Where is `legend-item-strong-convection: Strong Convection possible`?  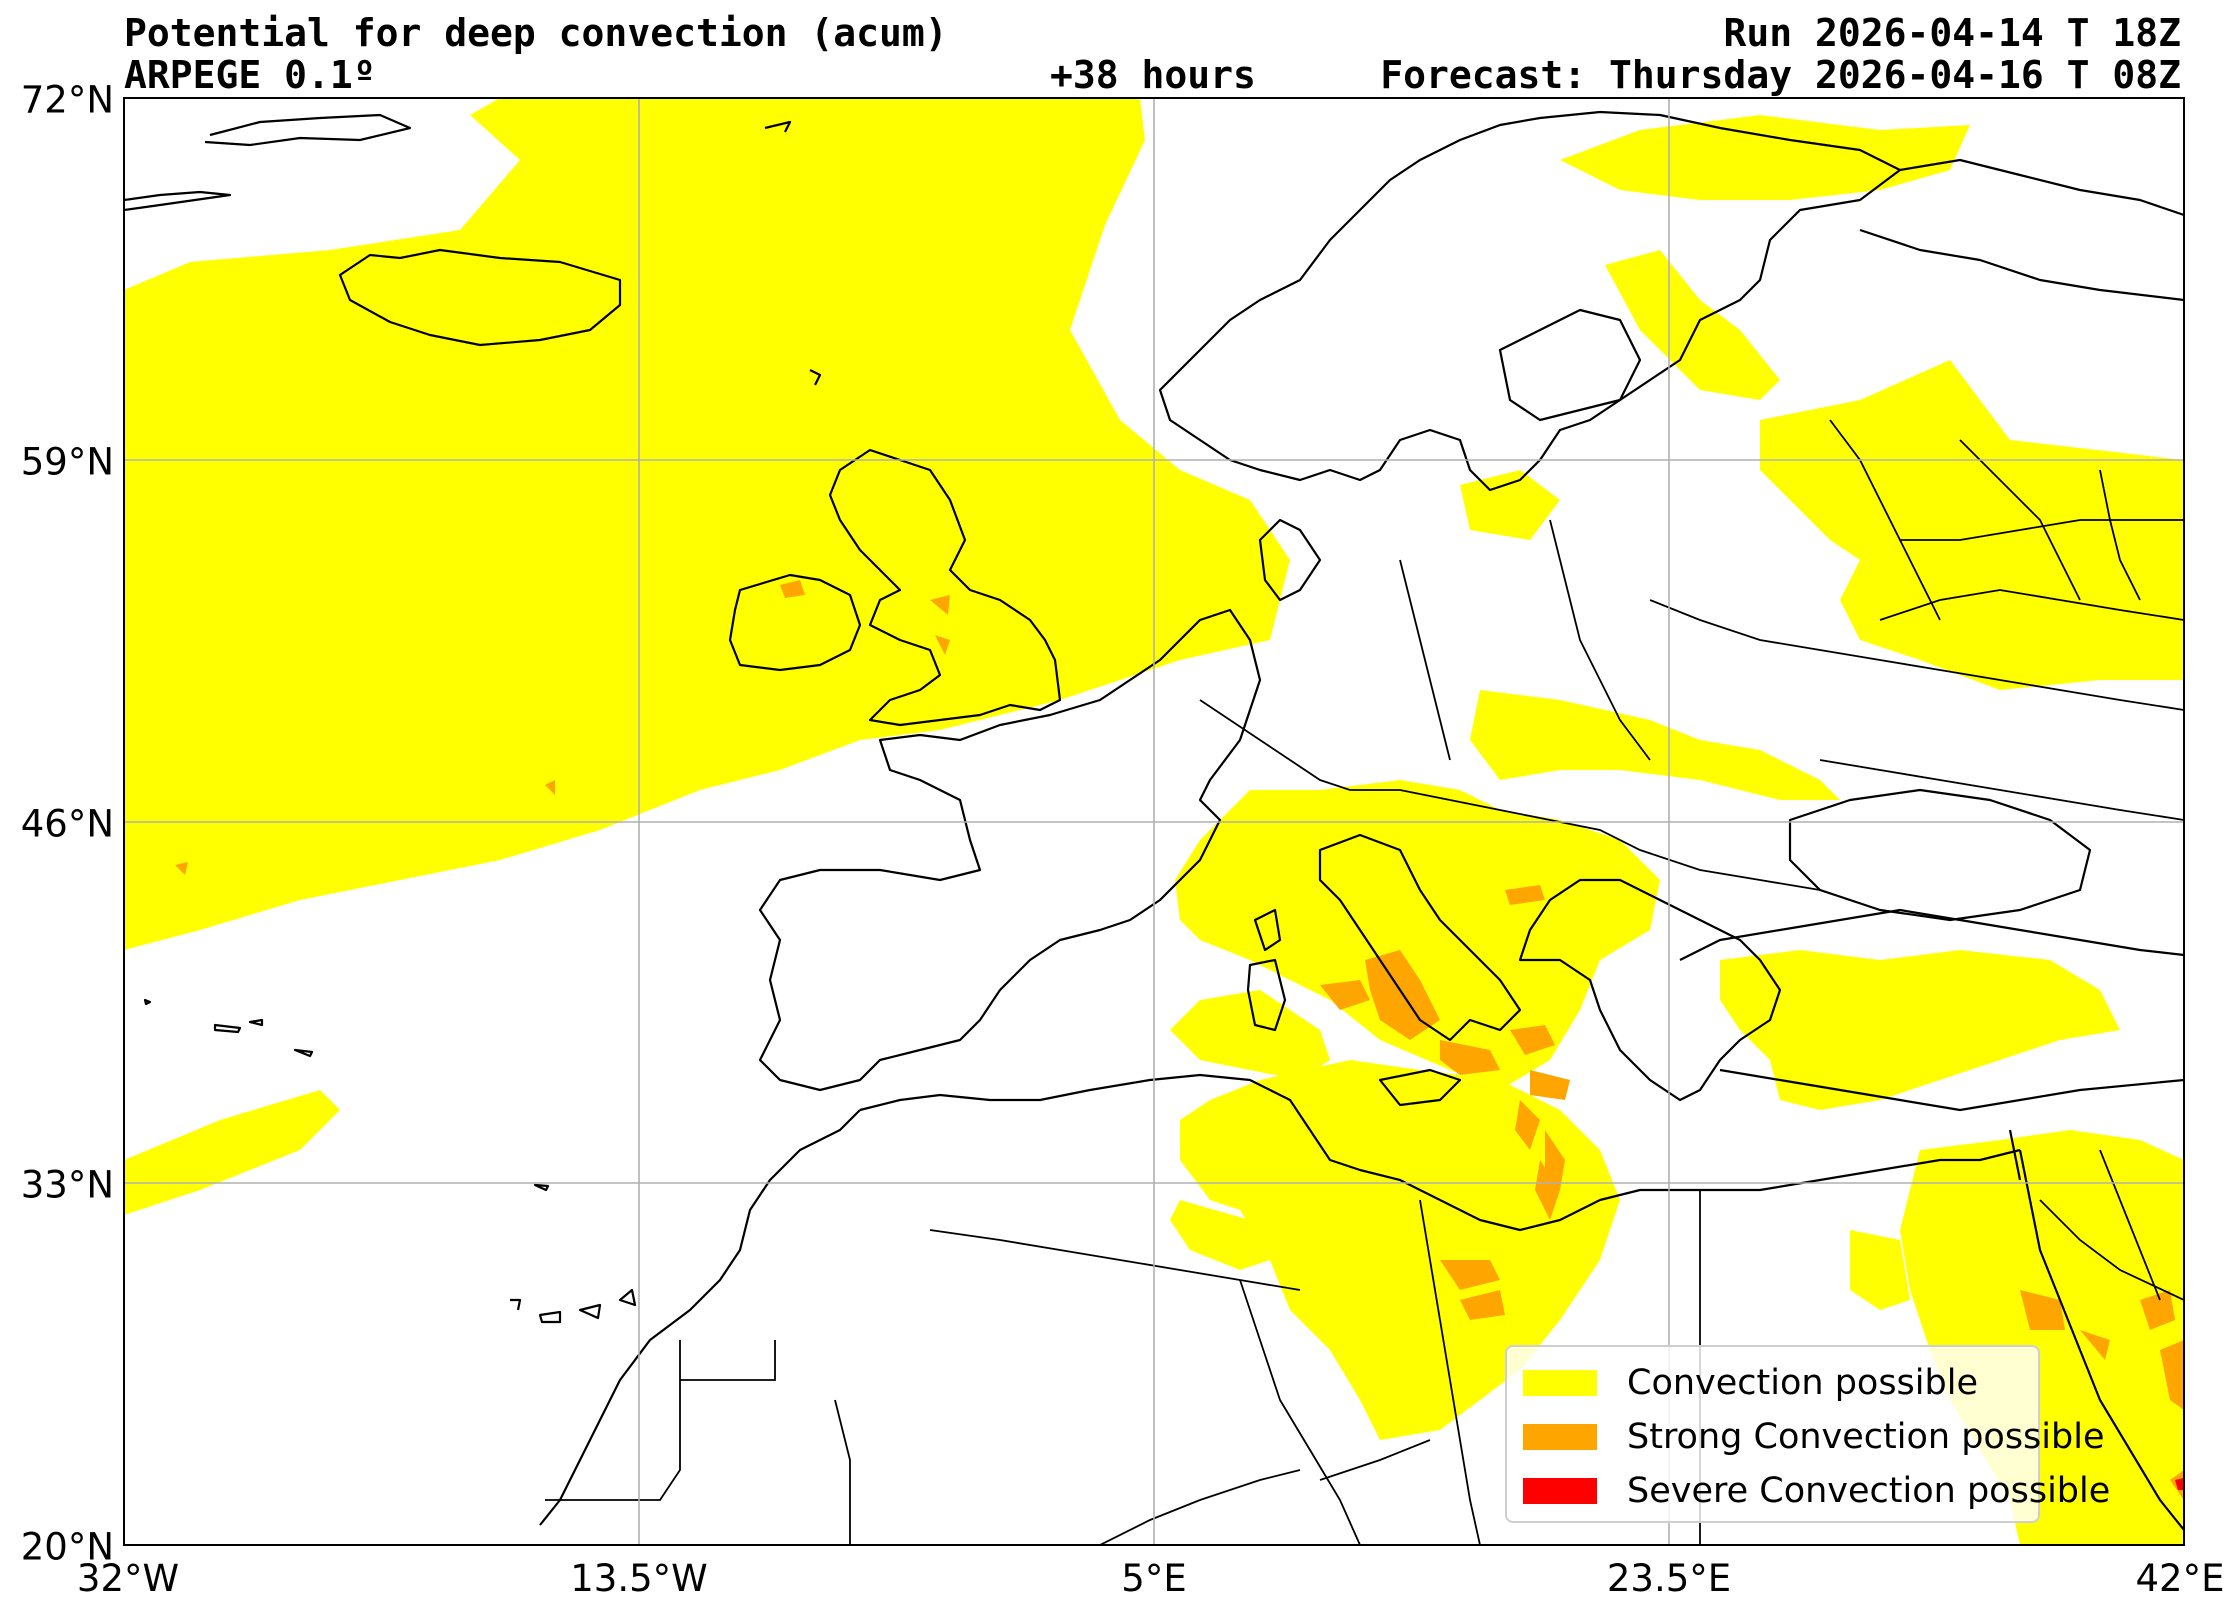 legend-item-strong-convection: Strong Convection possible is located at coordinates (1814, 1437).